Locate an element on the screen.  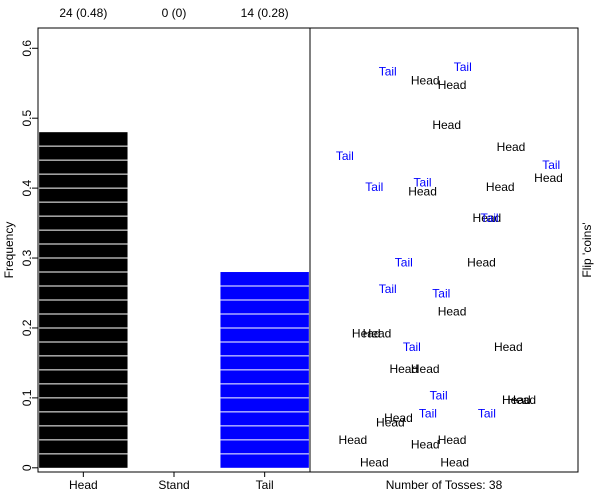
value-label: 0 (0) is located at coordinates (174, 13).